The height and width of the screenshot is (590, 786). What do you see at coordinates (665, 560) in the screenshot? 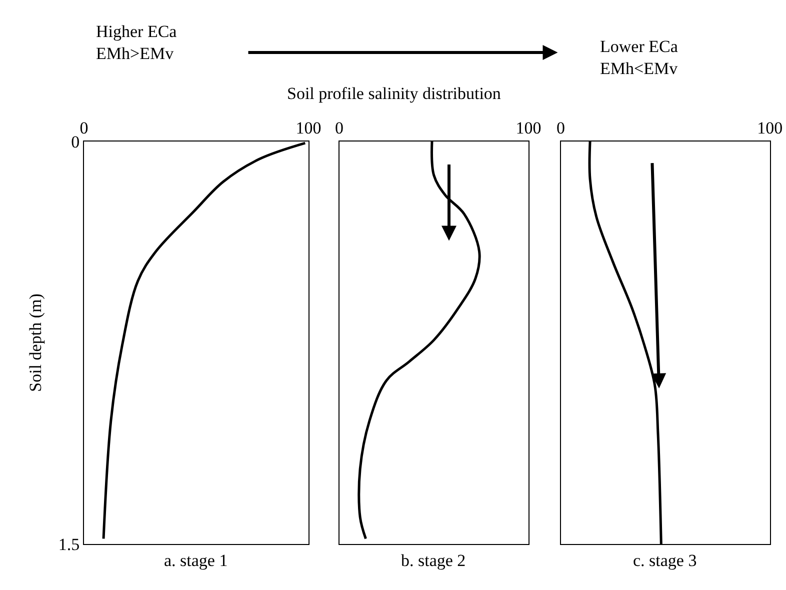
I see `x-axis-title: c. stage 3` at bounding box center [665, 560].